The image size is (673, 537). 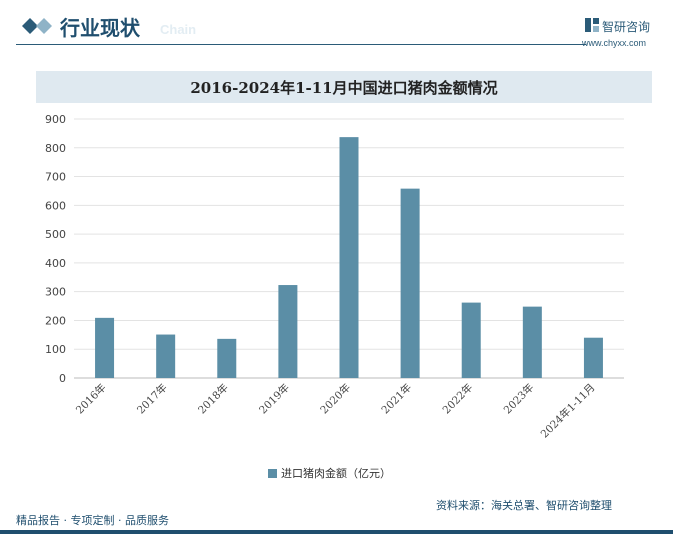 I want to click on x-tick-label: 2017年, so click(x=152, y=399).